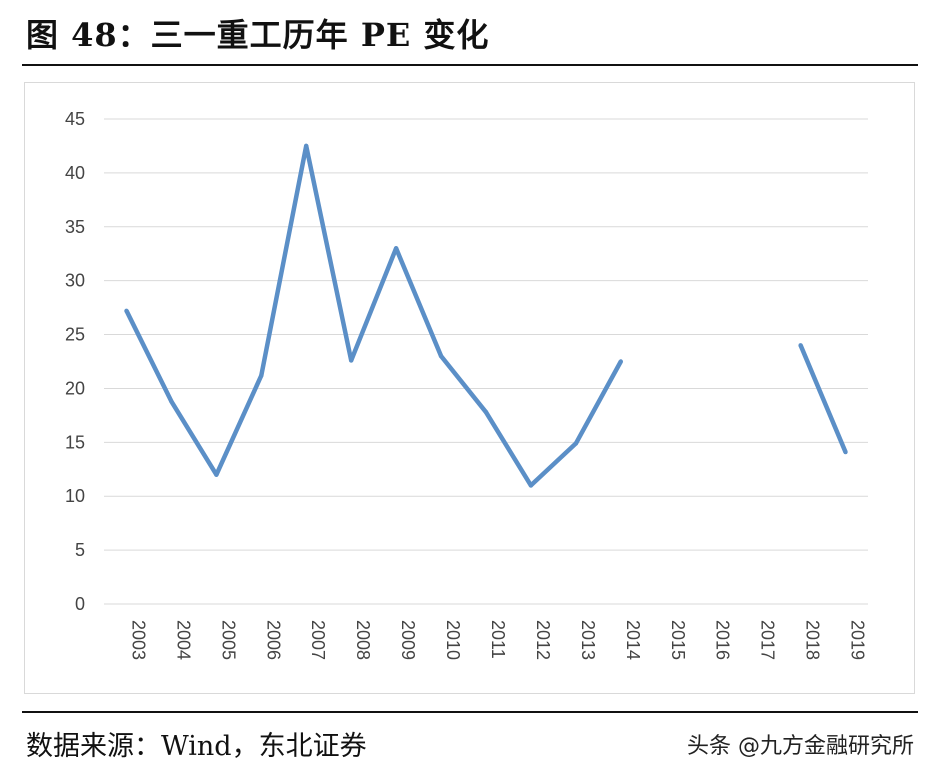 This screenshot has height=772, width=936. I want to click on x-tick-label: 2012, so click(543, 640).